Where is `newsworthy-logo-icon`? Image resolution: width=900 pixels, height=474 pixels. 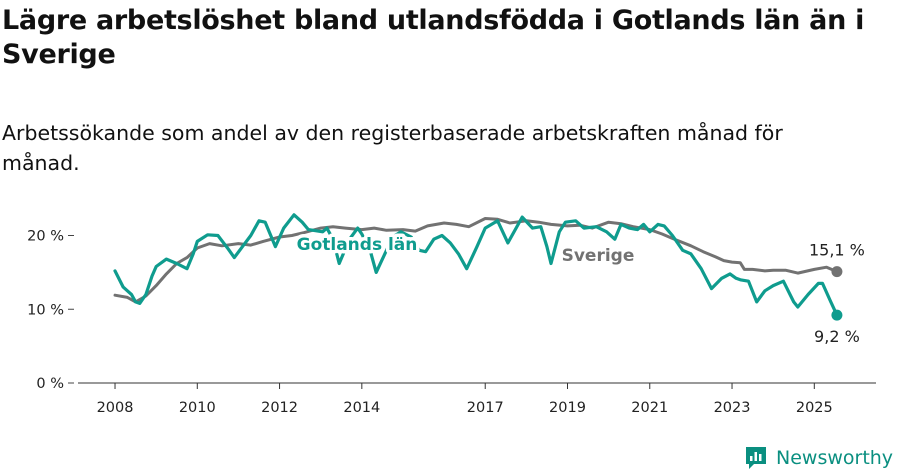 newsworthy-logo-icon is located at coordinates (756, 458).